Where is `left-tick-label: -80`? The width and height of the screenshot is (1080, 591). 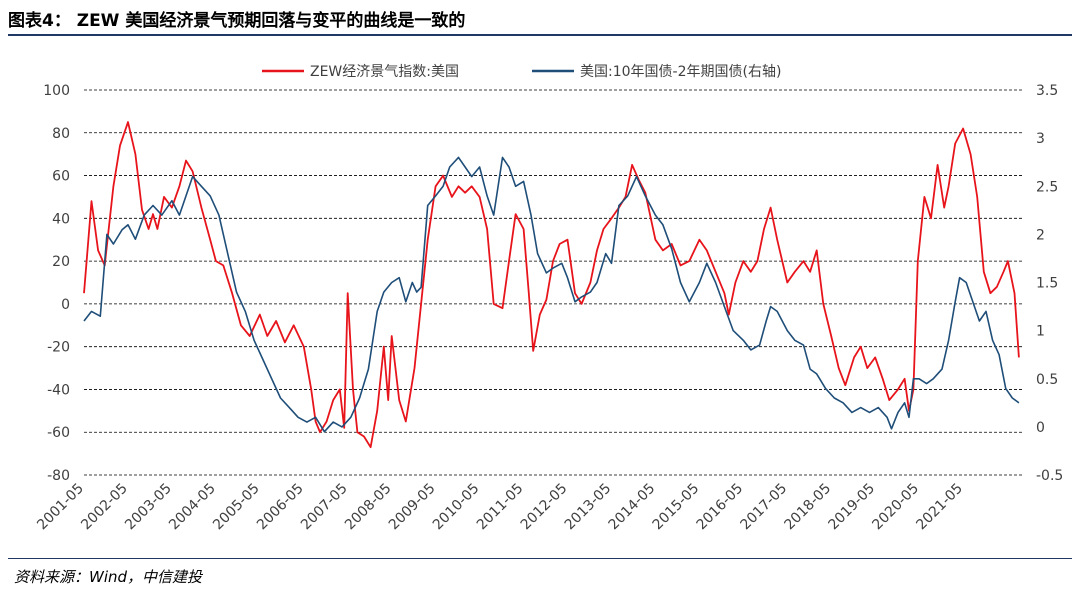
left-tick-label: -80 is located at coordinates (58, 476).